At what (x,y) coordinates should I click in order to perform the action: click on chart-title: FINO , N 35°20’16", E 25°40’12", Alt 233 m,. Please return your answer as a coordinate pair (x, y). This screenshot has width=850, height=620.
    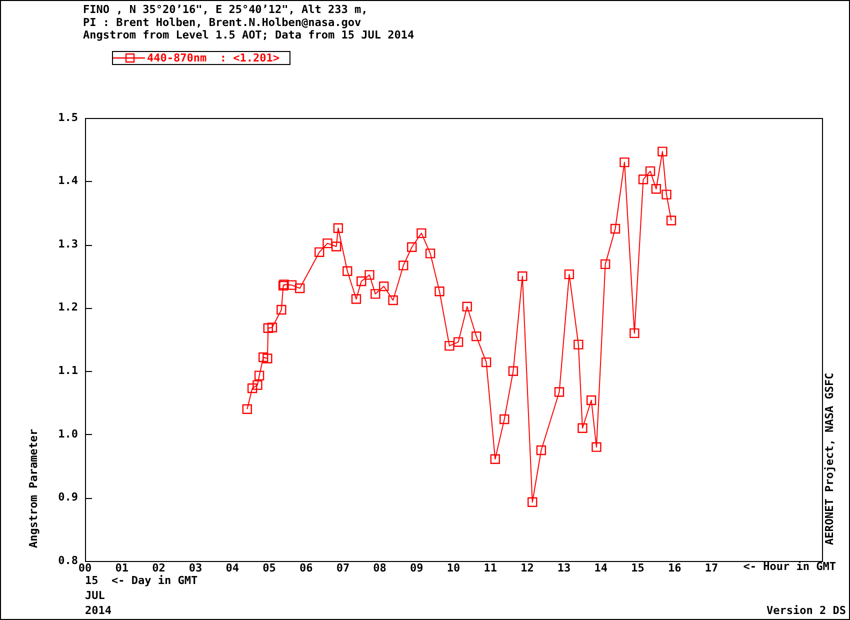
    Looking at the image, I should click on (225, 9).